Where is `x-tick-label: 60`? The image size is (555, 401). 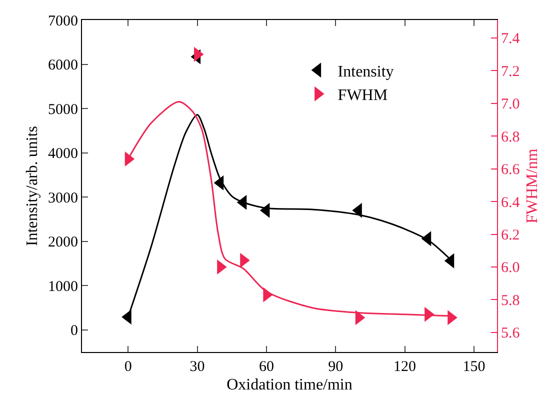 x-tick-label: 60 is located at coordinates (266, 367).